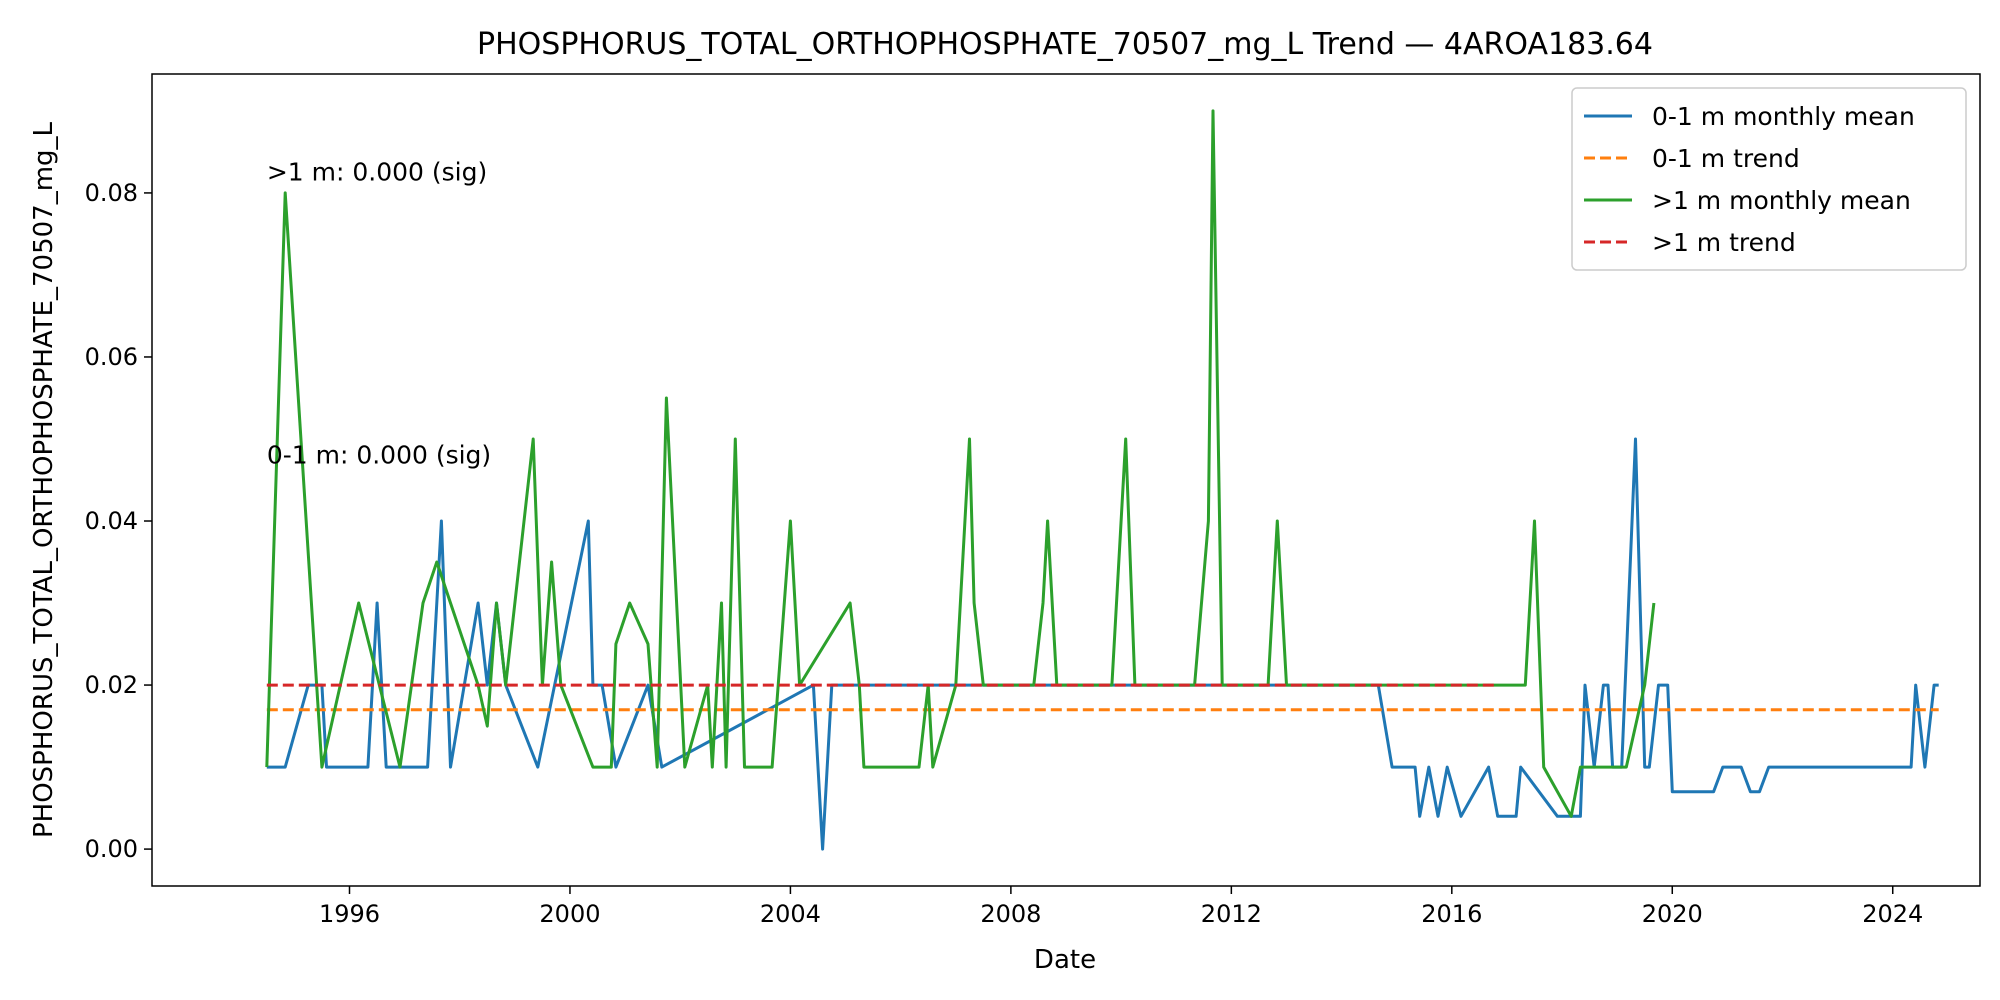 This screenshot has width=2000, height=1000. I want to click on annotations: >1 m: 0.000 (sig) 0-1 m: 0.000 (sig), so click(379, 314).